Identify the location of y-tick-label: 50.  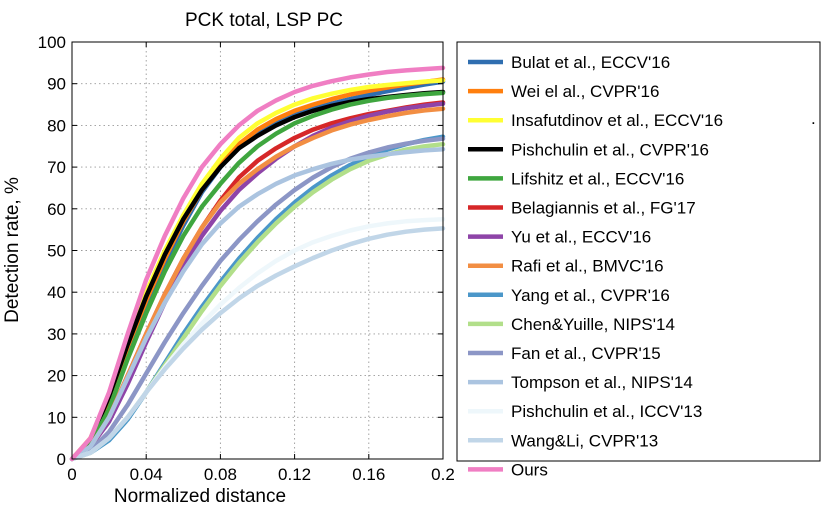
(56, 251).